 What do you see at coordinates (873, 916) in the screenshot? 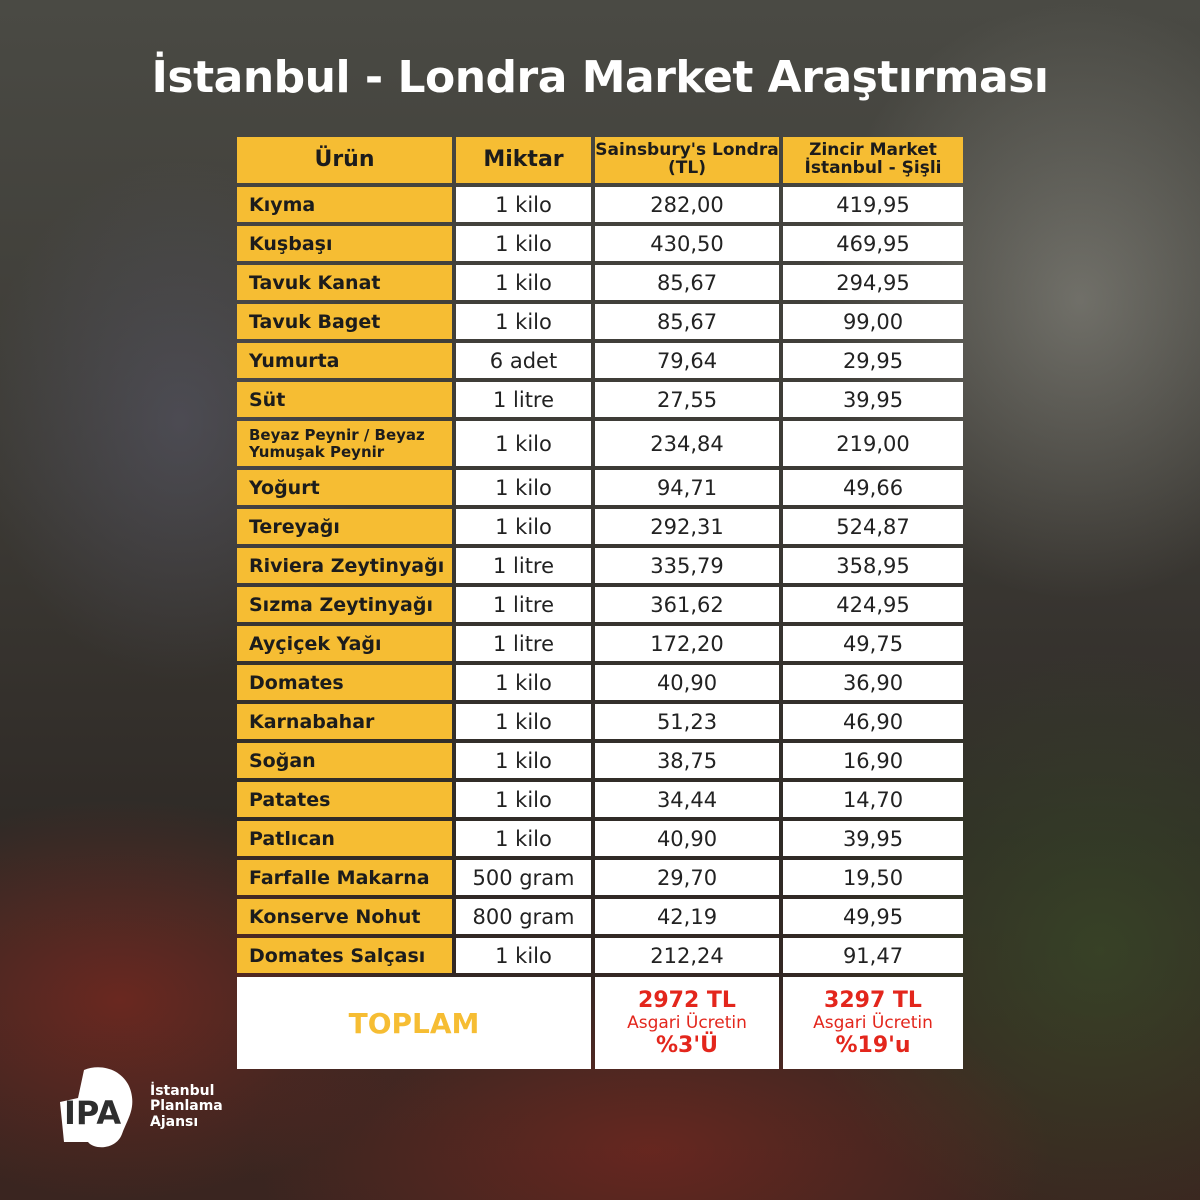
I see `istanbul-price-cell: 49,95` at bounding box center [873, 916].